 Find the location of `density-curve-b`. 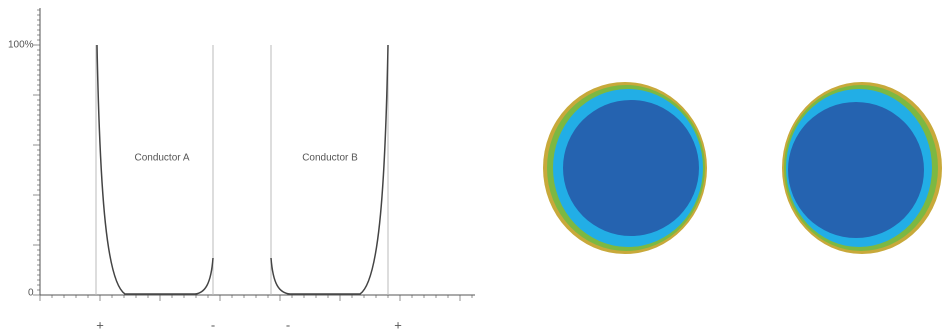

density-curve-b is located at coordinates (329, 169).